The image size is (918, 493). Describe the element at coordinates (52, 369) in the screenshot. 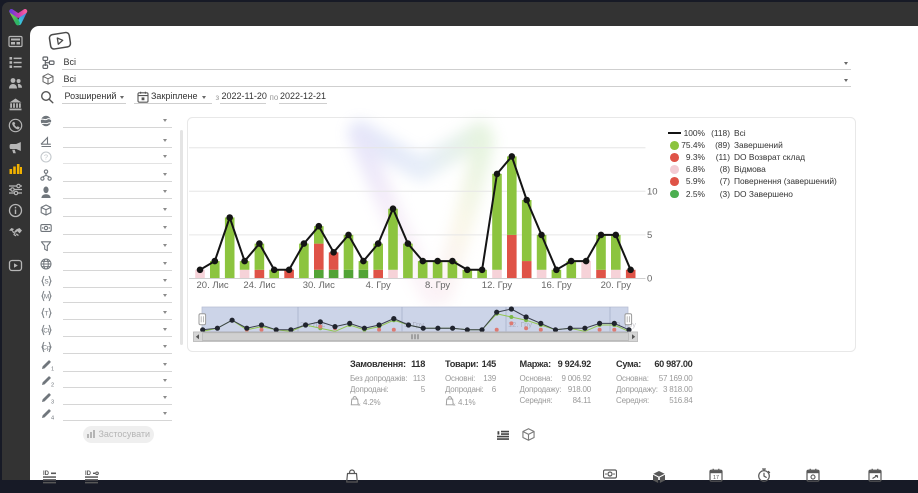

I see `svg-text: 1` at that location.